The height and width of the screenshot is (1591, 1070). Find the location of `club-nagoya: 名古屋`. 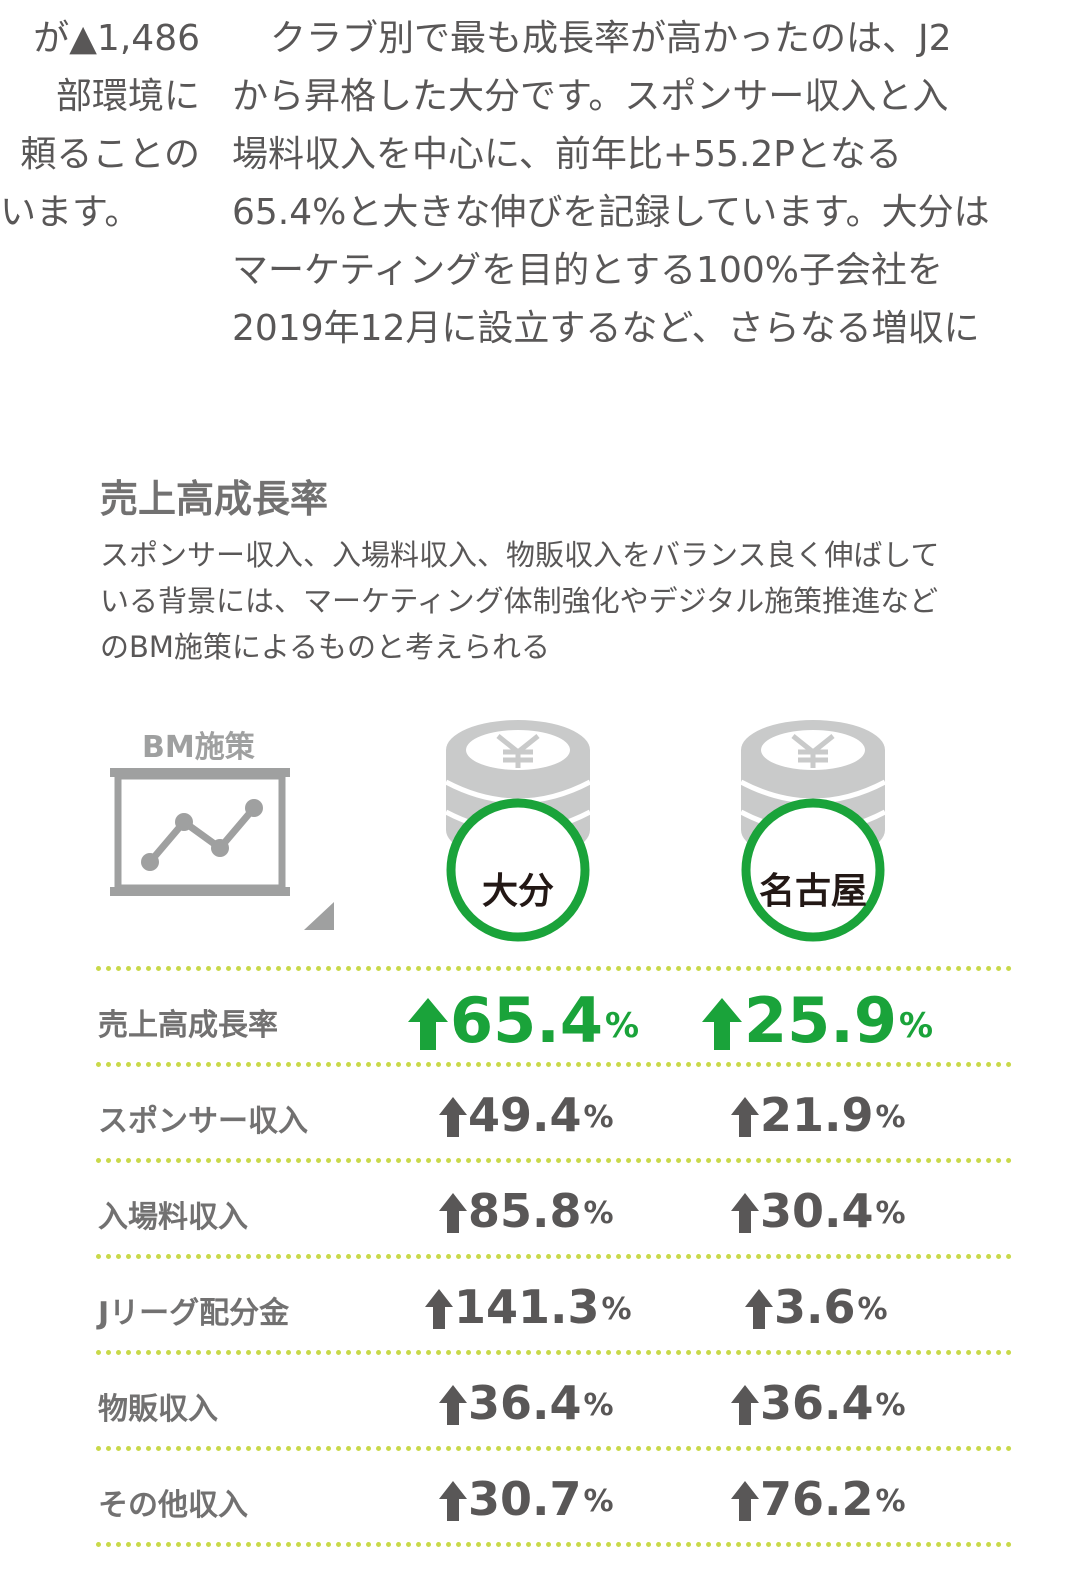

club-nagoya: 名古屋 is located at coordinates (813, 827).